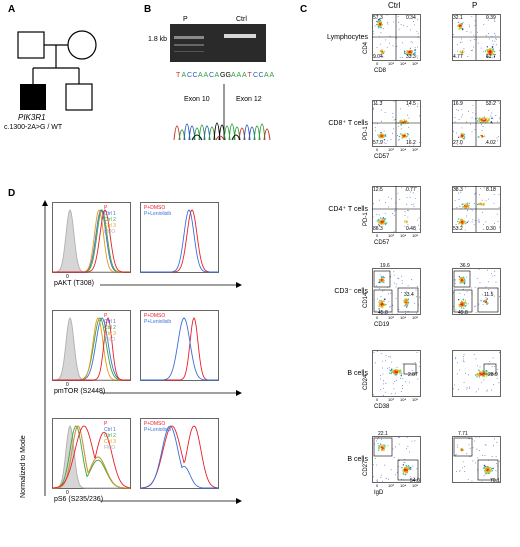 This screenshot has height=547, width=520. What do you see at coordinates (218, 43) in the screenshot?
I see `gel-image` at bounding box center [218, 43].